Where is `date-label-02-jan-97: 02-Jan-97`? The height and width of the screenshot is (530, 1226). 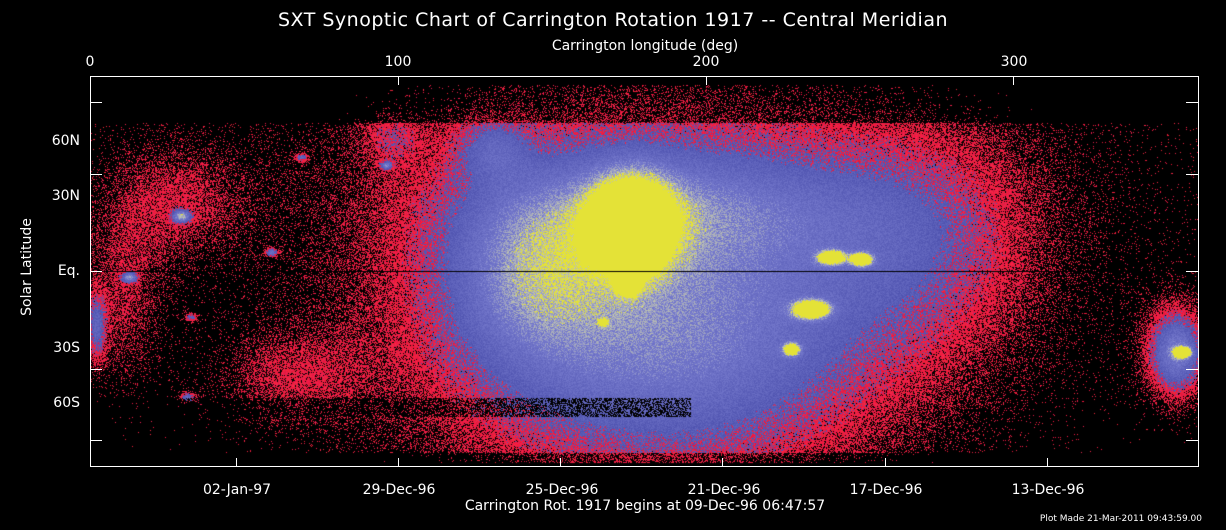
date-label-02-jan-97: 02-Jan-97 is located at coordinates (237, 490).